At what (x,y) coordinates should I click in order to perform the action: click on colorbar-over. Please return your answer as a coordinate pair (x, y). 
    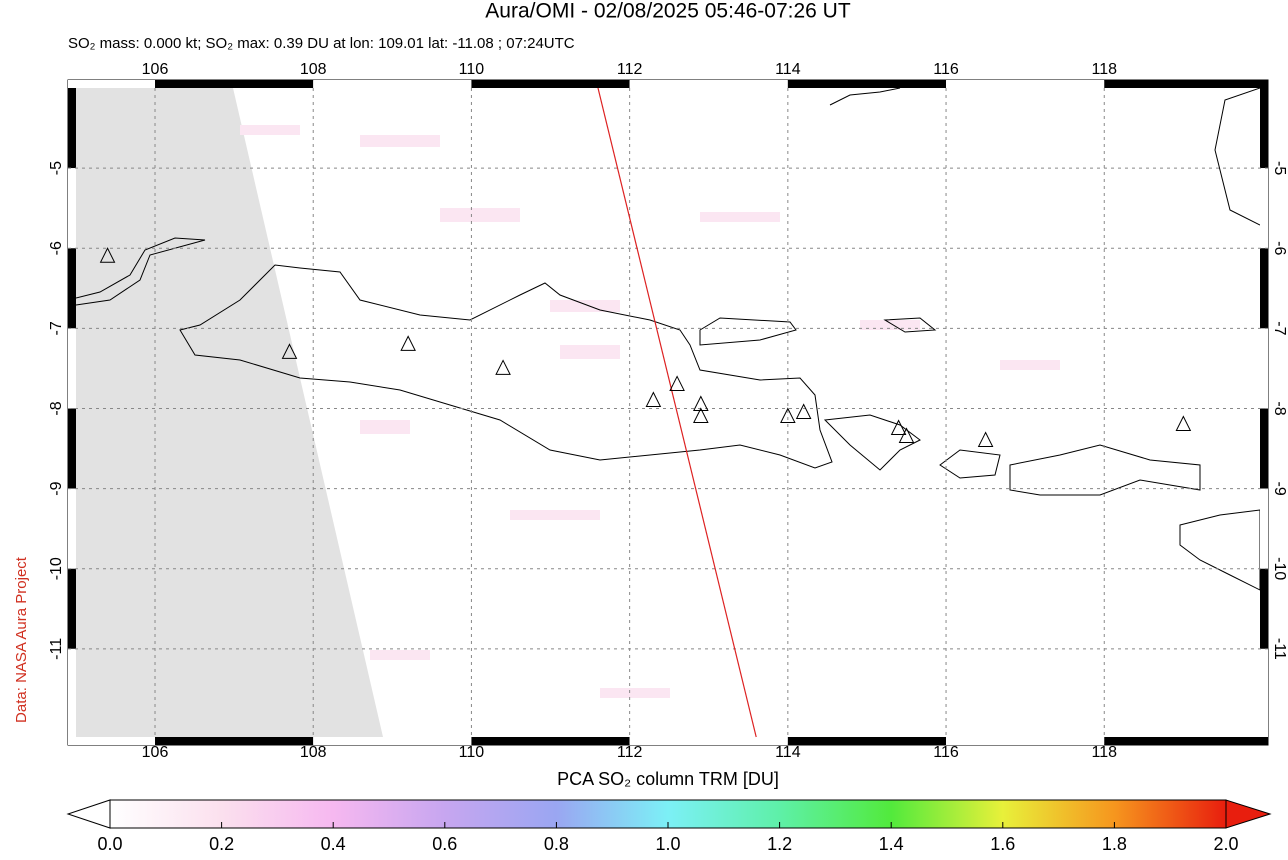
    Looking at the image, I should click on (1248, 814).